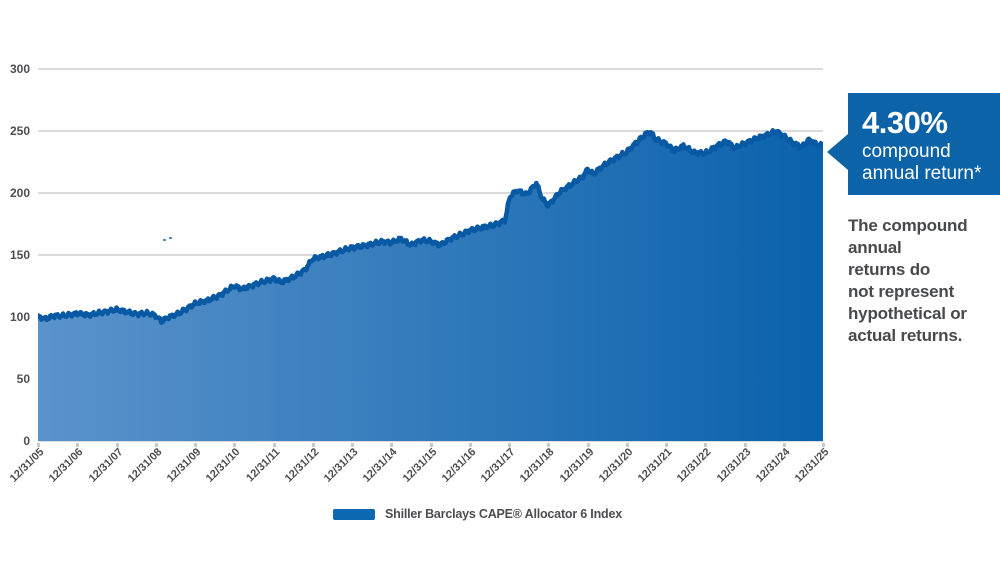  I want to click on y-axis-label: 200, so click(19, 193).